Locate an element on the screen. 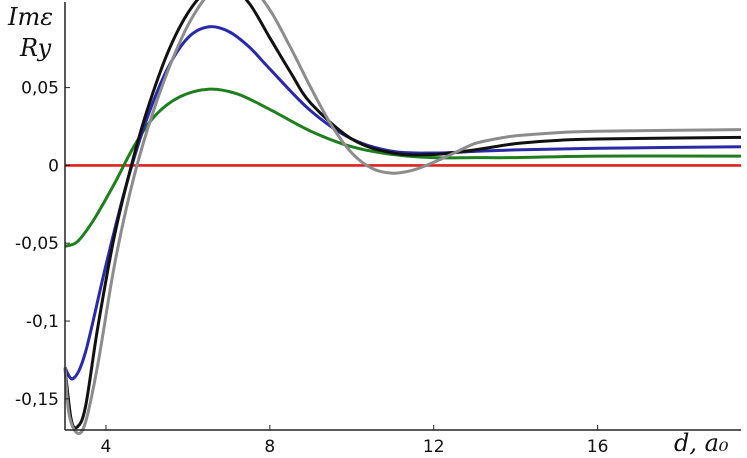 The width and height of the screenshot is (747, 458). y-tick-label: 0,05 is located at coordinates (40, 89).